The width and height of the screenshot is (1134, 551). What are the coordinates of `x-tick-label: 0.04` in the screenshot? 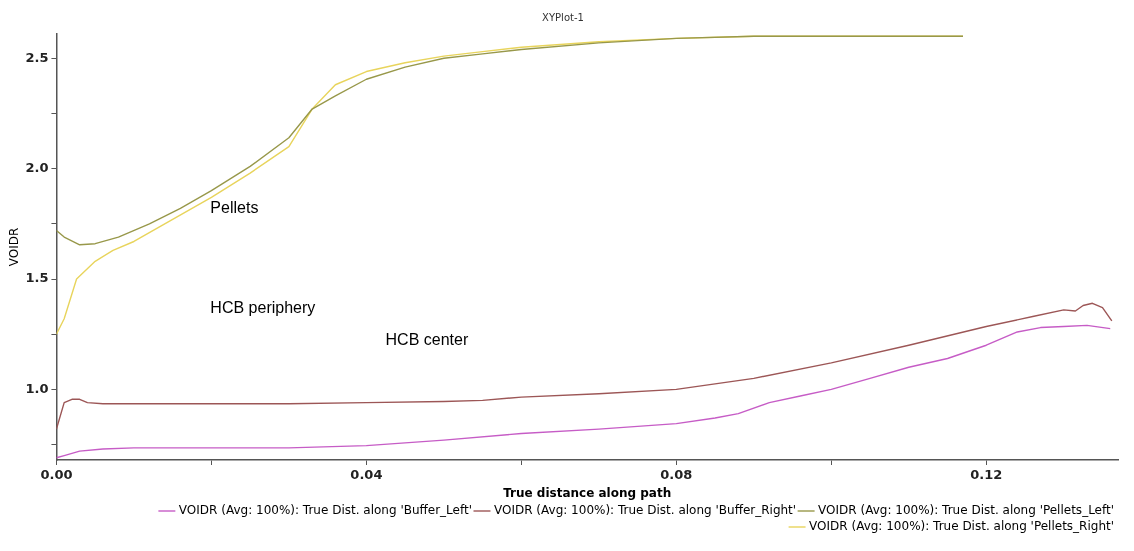 It's located at (366, 475).